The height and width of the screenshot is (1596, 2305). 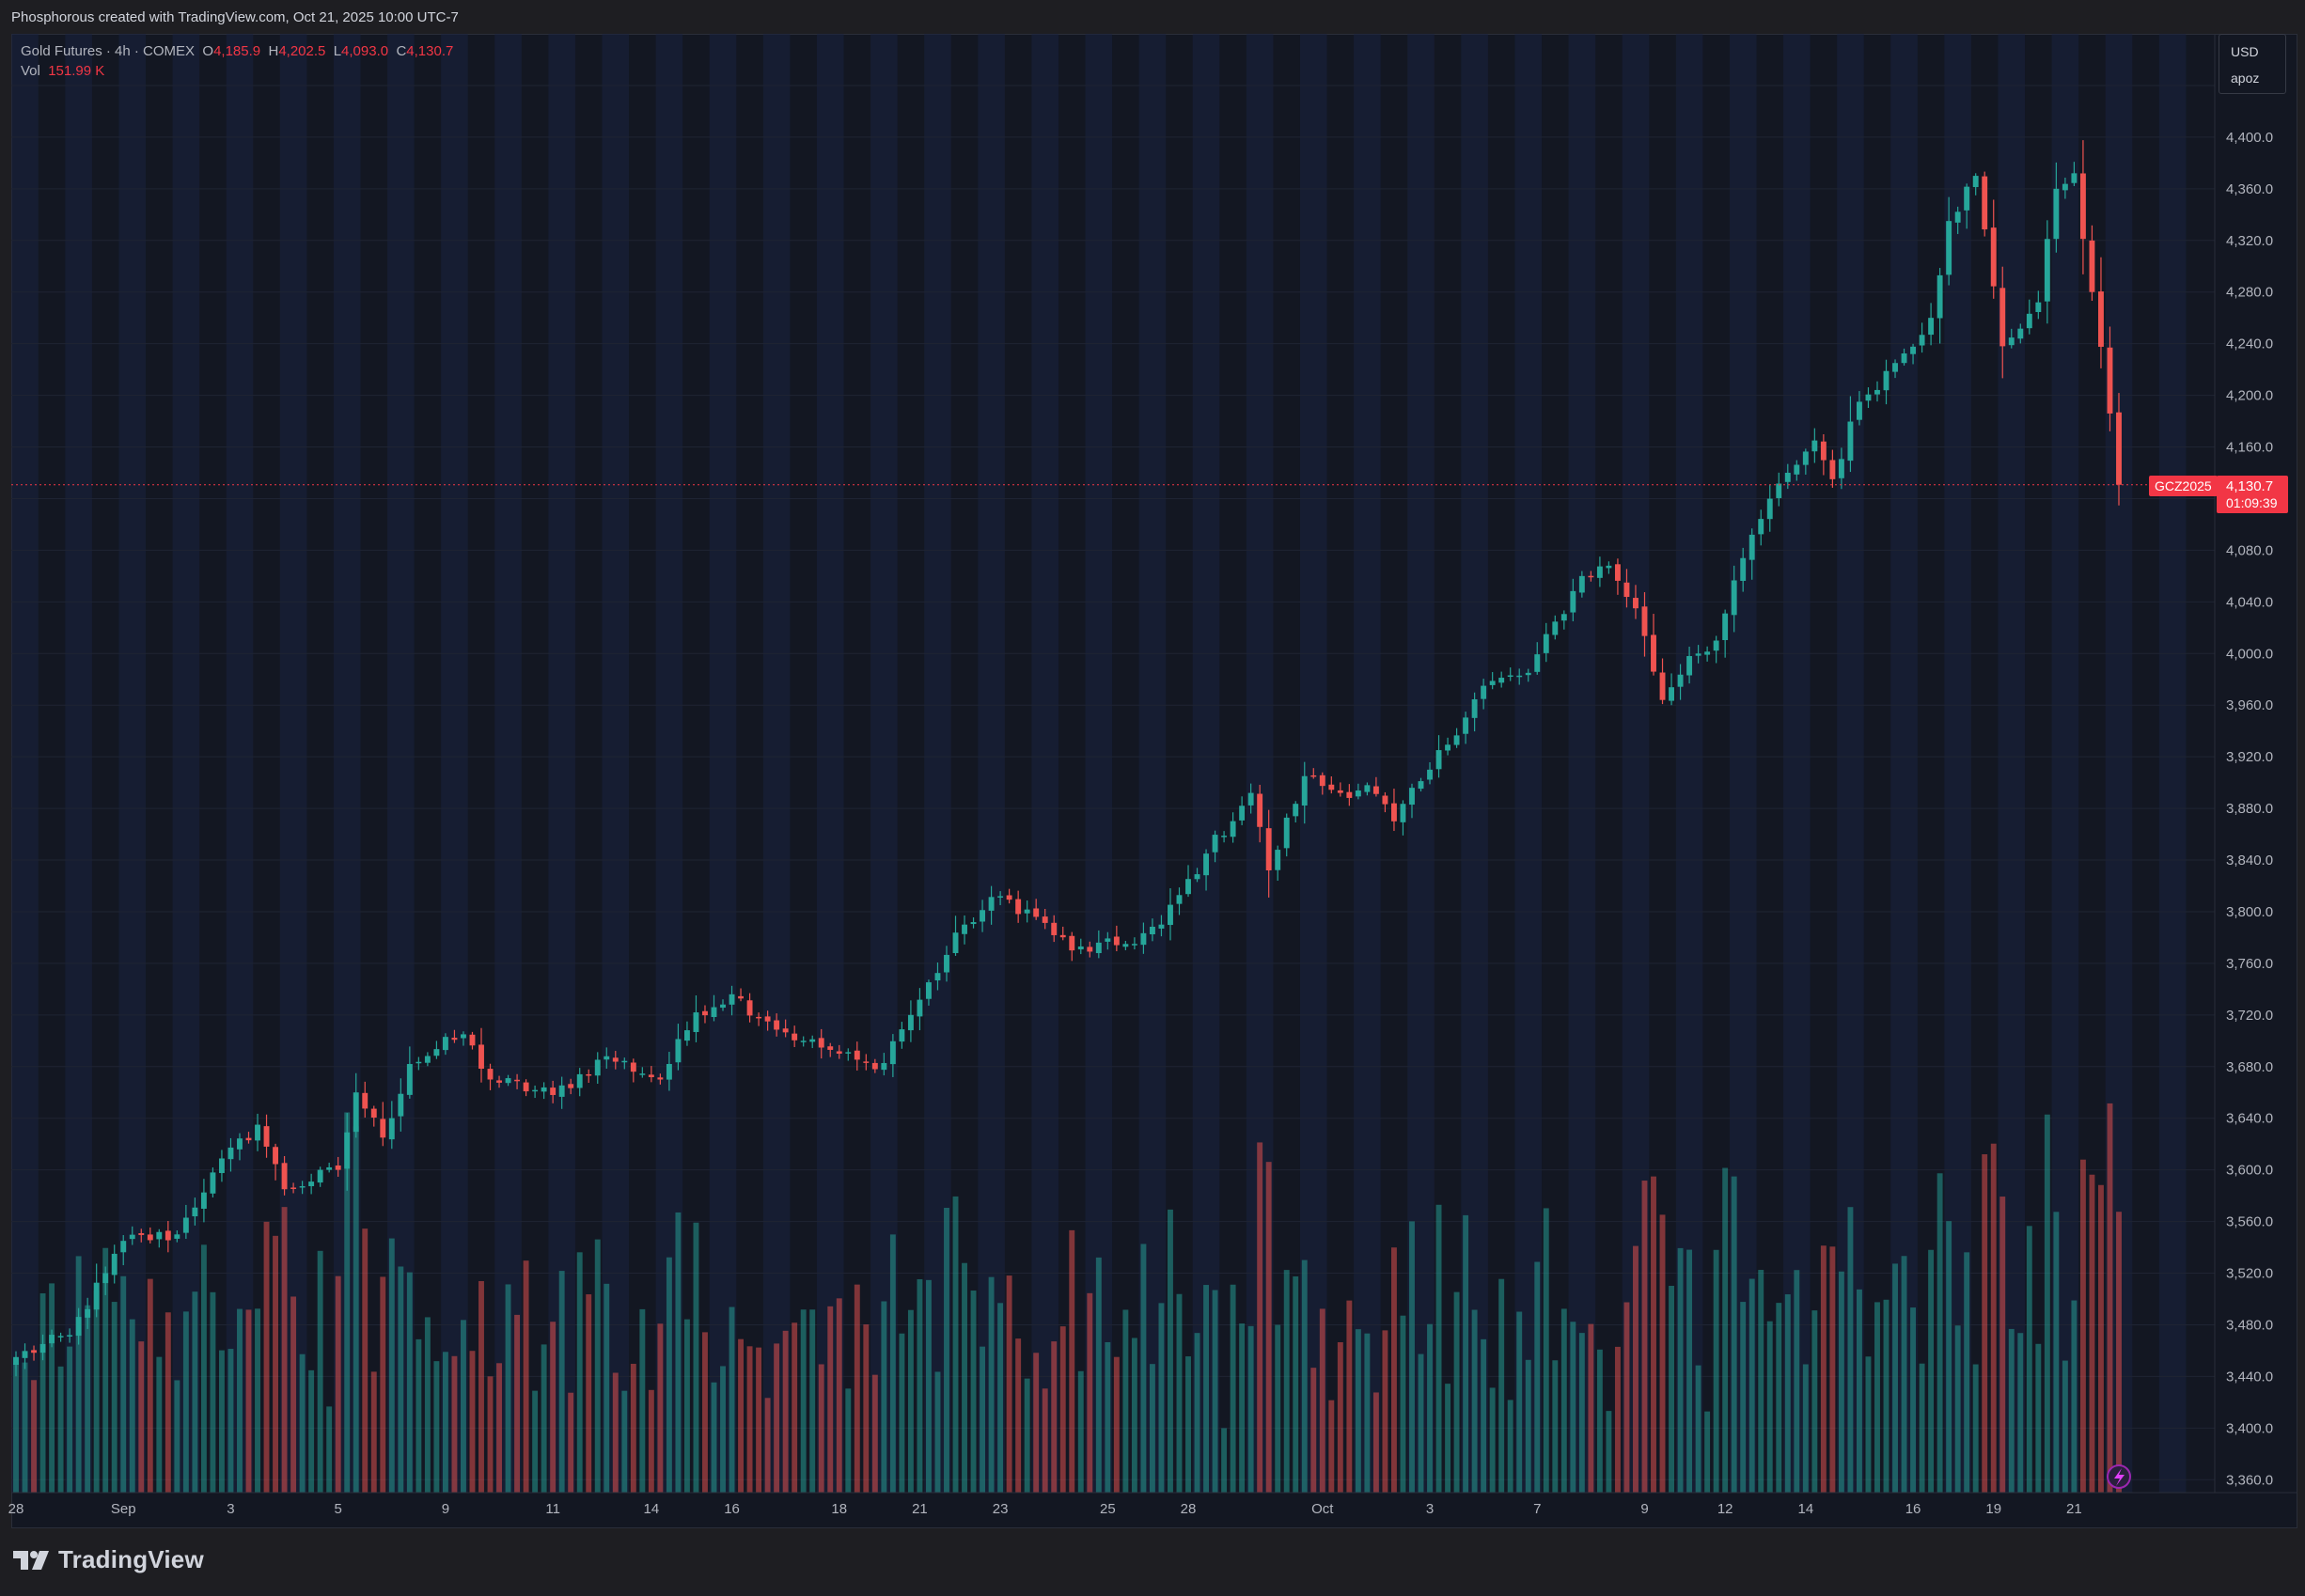 I want to click on currency-label: USD, so click(x=2245, y=51).